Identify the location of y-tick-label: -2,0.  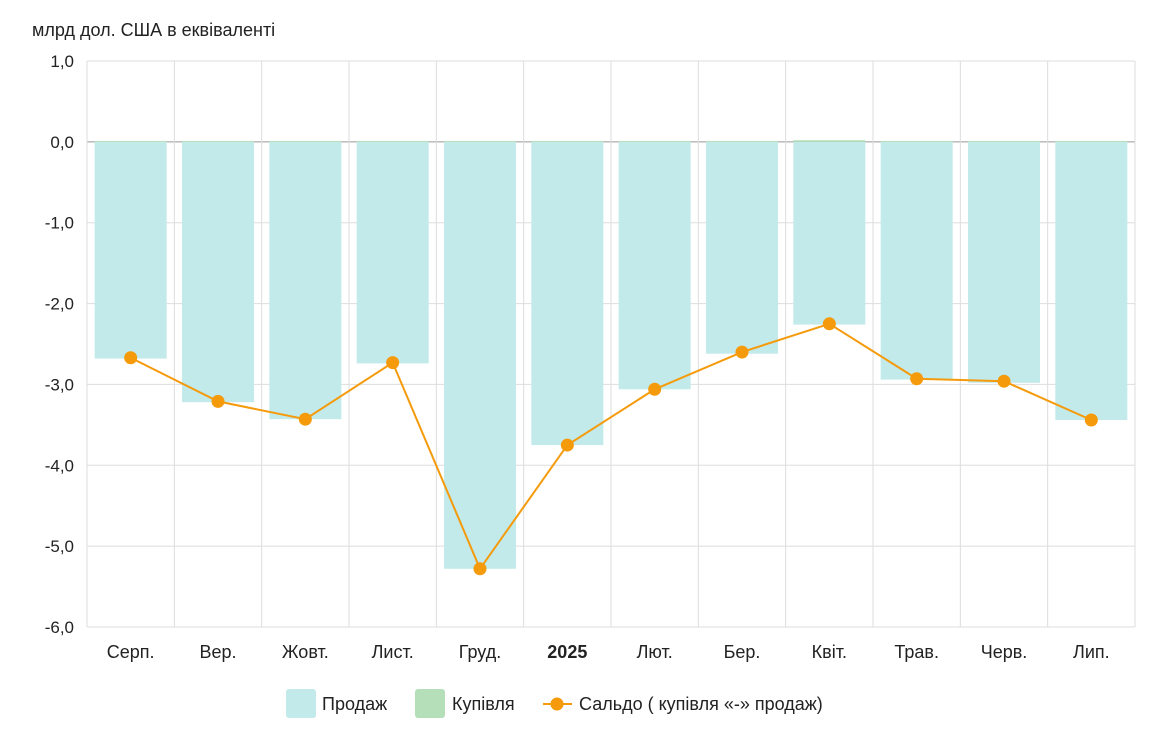
(59, 304).